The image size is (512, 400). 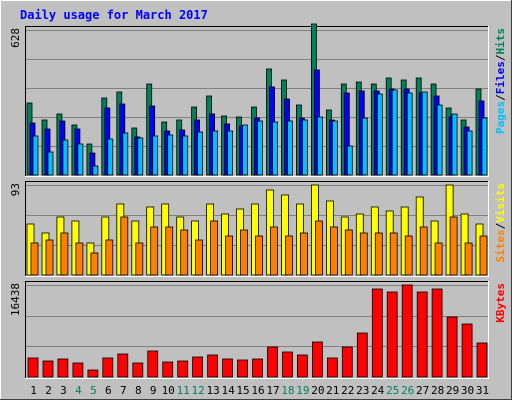 What do you see at coordinates (500, 77) in the screenshot?
I see `legend-files: Files` at bounding box center [500, 77].